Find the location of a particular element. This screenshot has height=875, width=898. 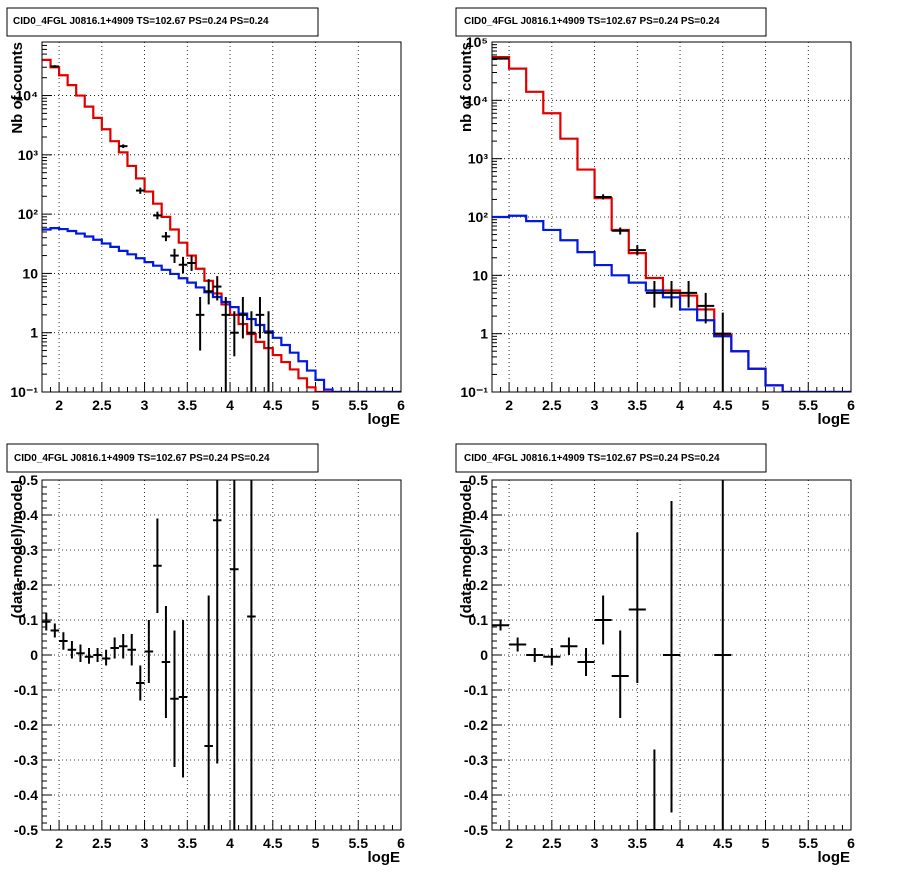

y-tick-label: 10⁵ is located at coordinates (477, 42).